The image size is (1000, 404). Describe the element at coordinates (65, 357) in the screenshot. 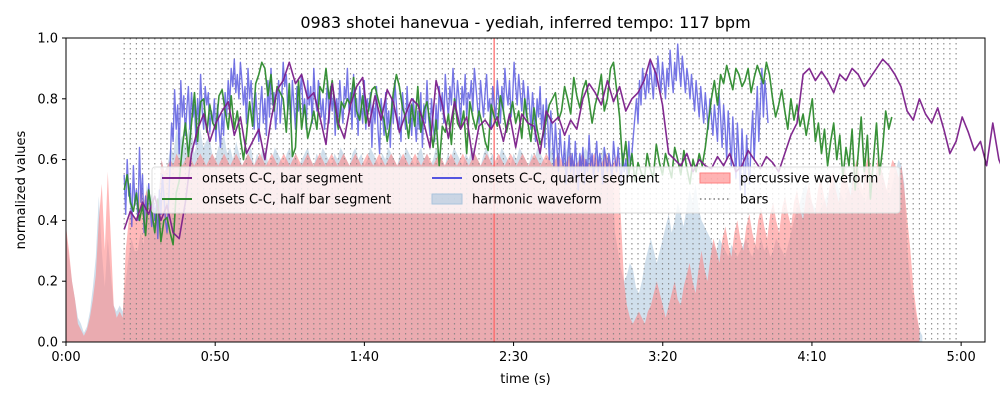

I see `x-tick-label: 0:00` at that location.